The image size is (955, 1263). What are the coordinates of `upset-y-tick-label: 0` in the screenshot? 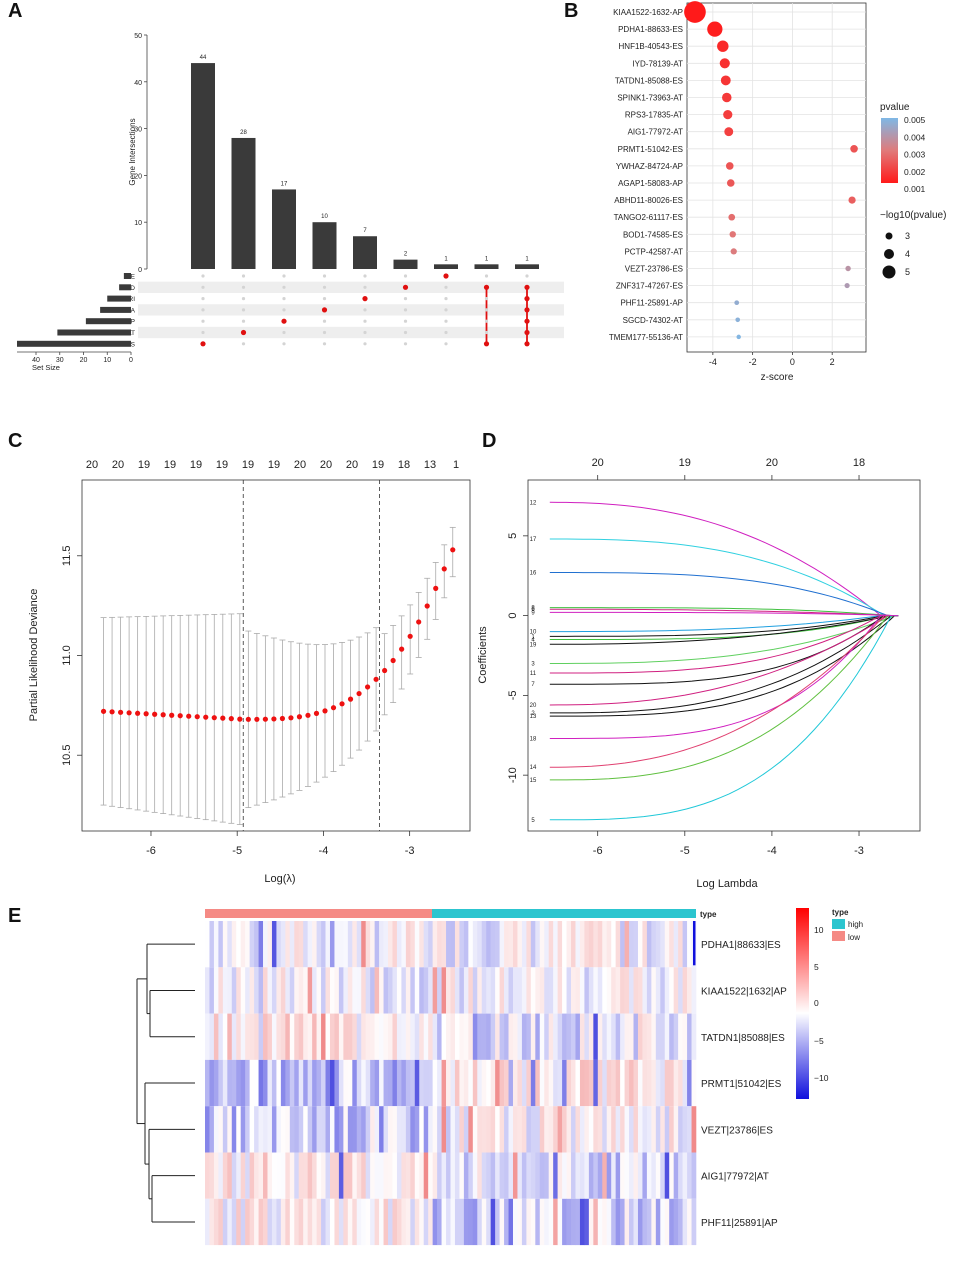 It's located at (140, 270).